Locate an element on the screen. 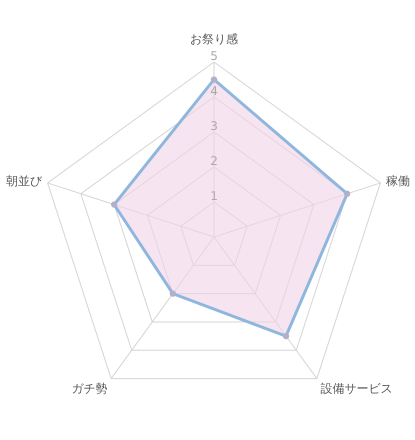 Image resolution: width=415 pixels, height=440 pixels. y-tick-label: 2 is located at coordinates (214, 161).